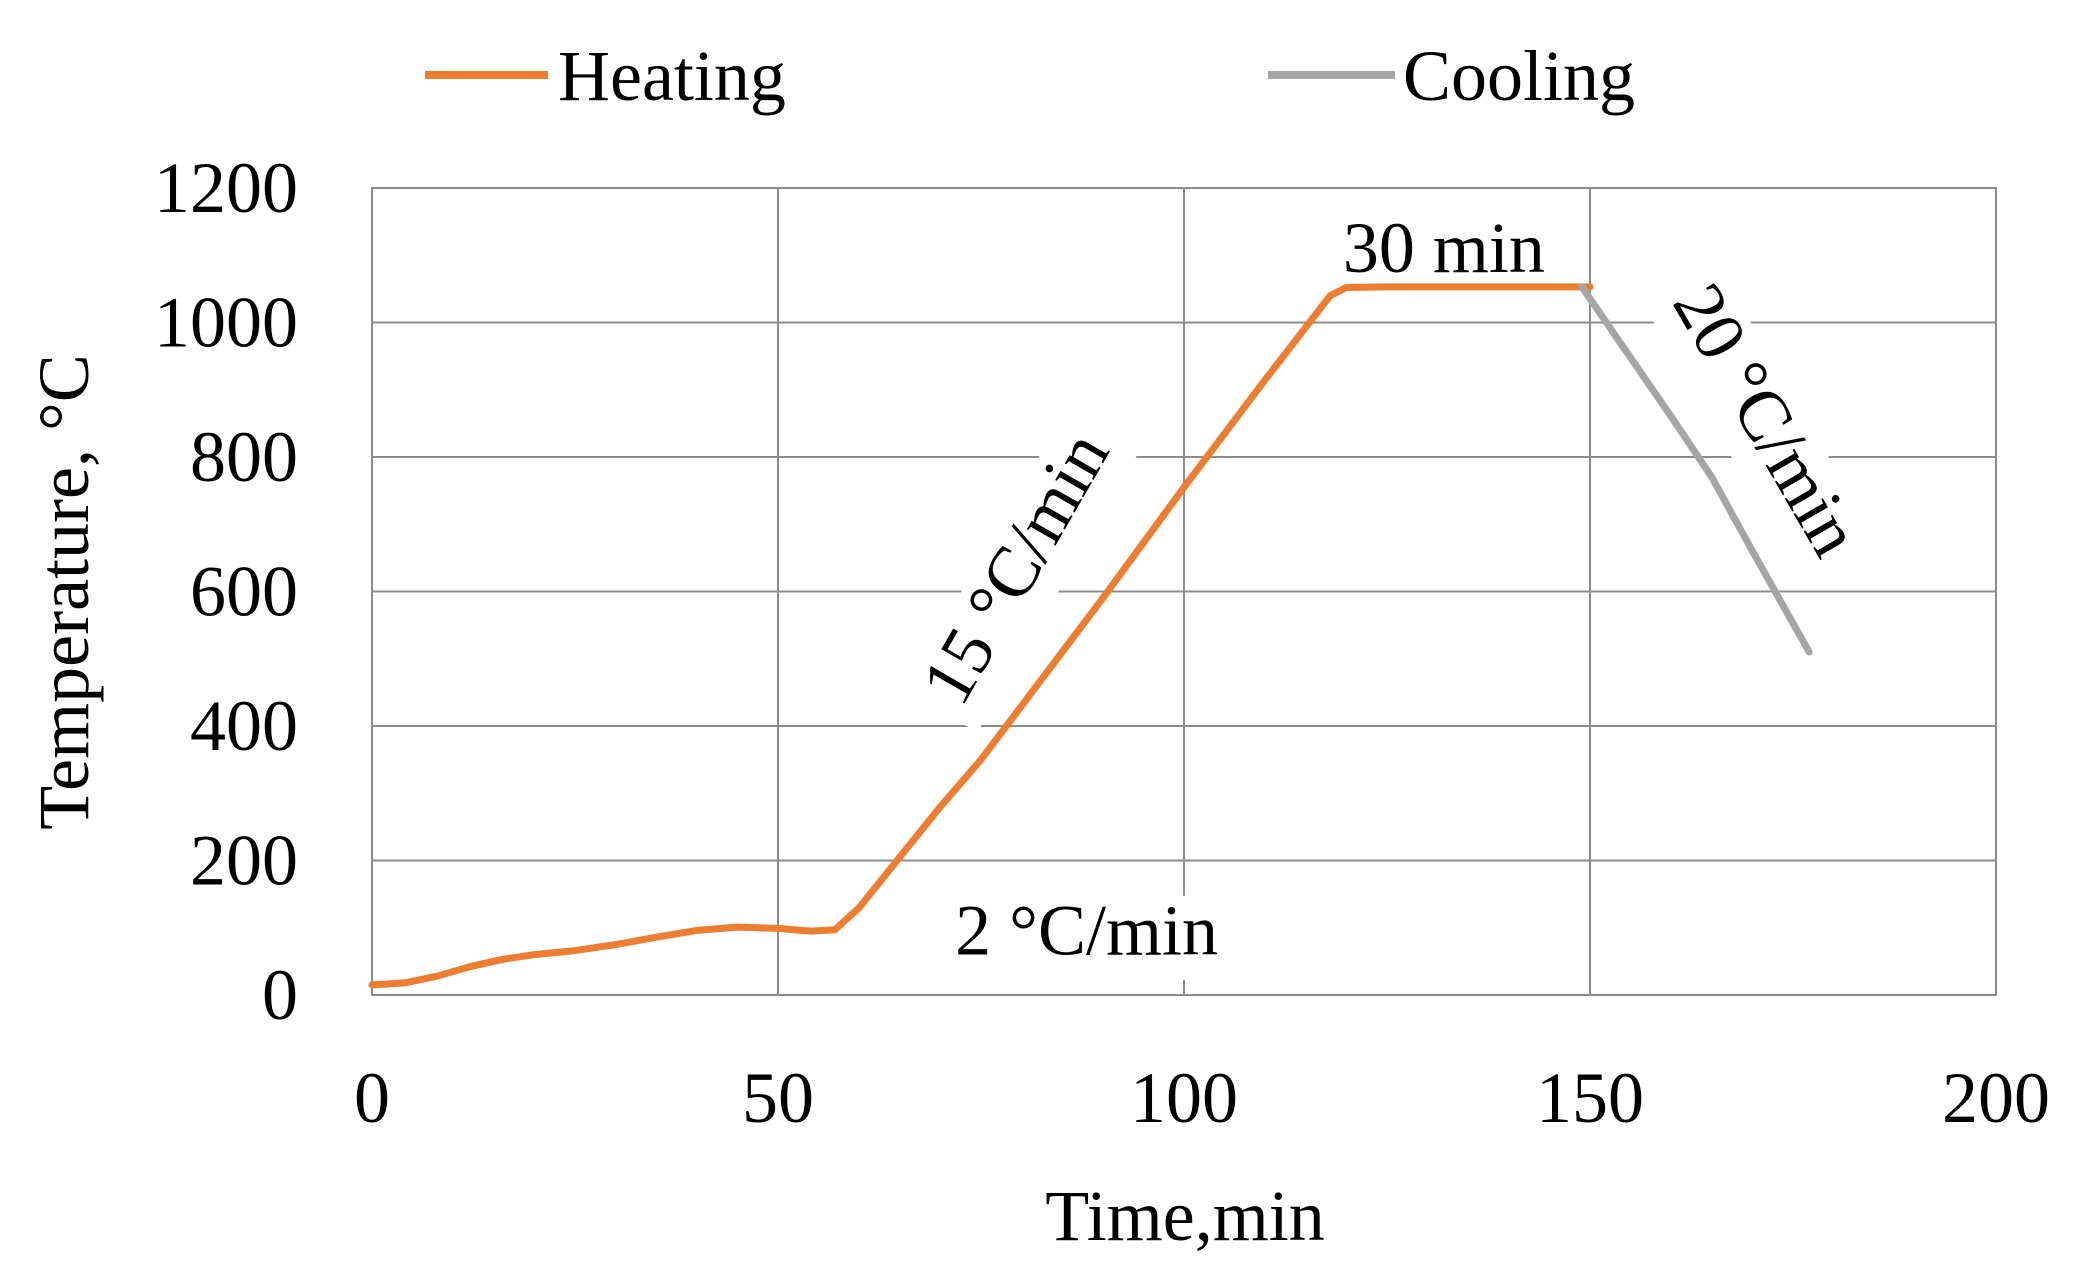  Describe the element at coordinates (672, 76) in the screenshot. I see `legend-label-heating: Heating` at that location.